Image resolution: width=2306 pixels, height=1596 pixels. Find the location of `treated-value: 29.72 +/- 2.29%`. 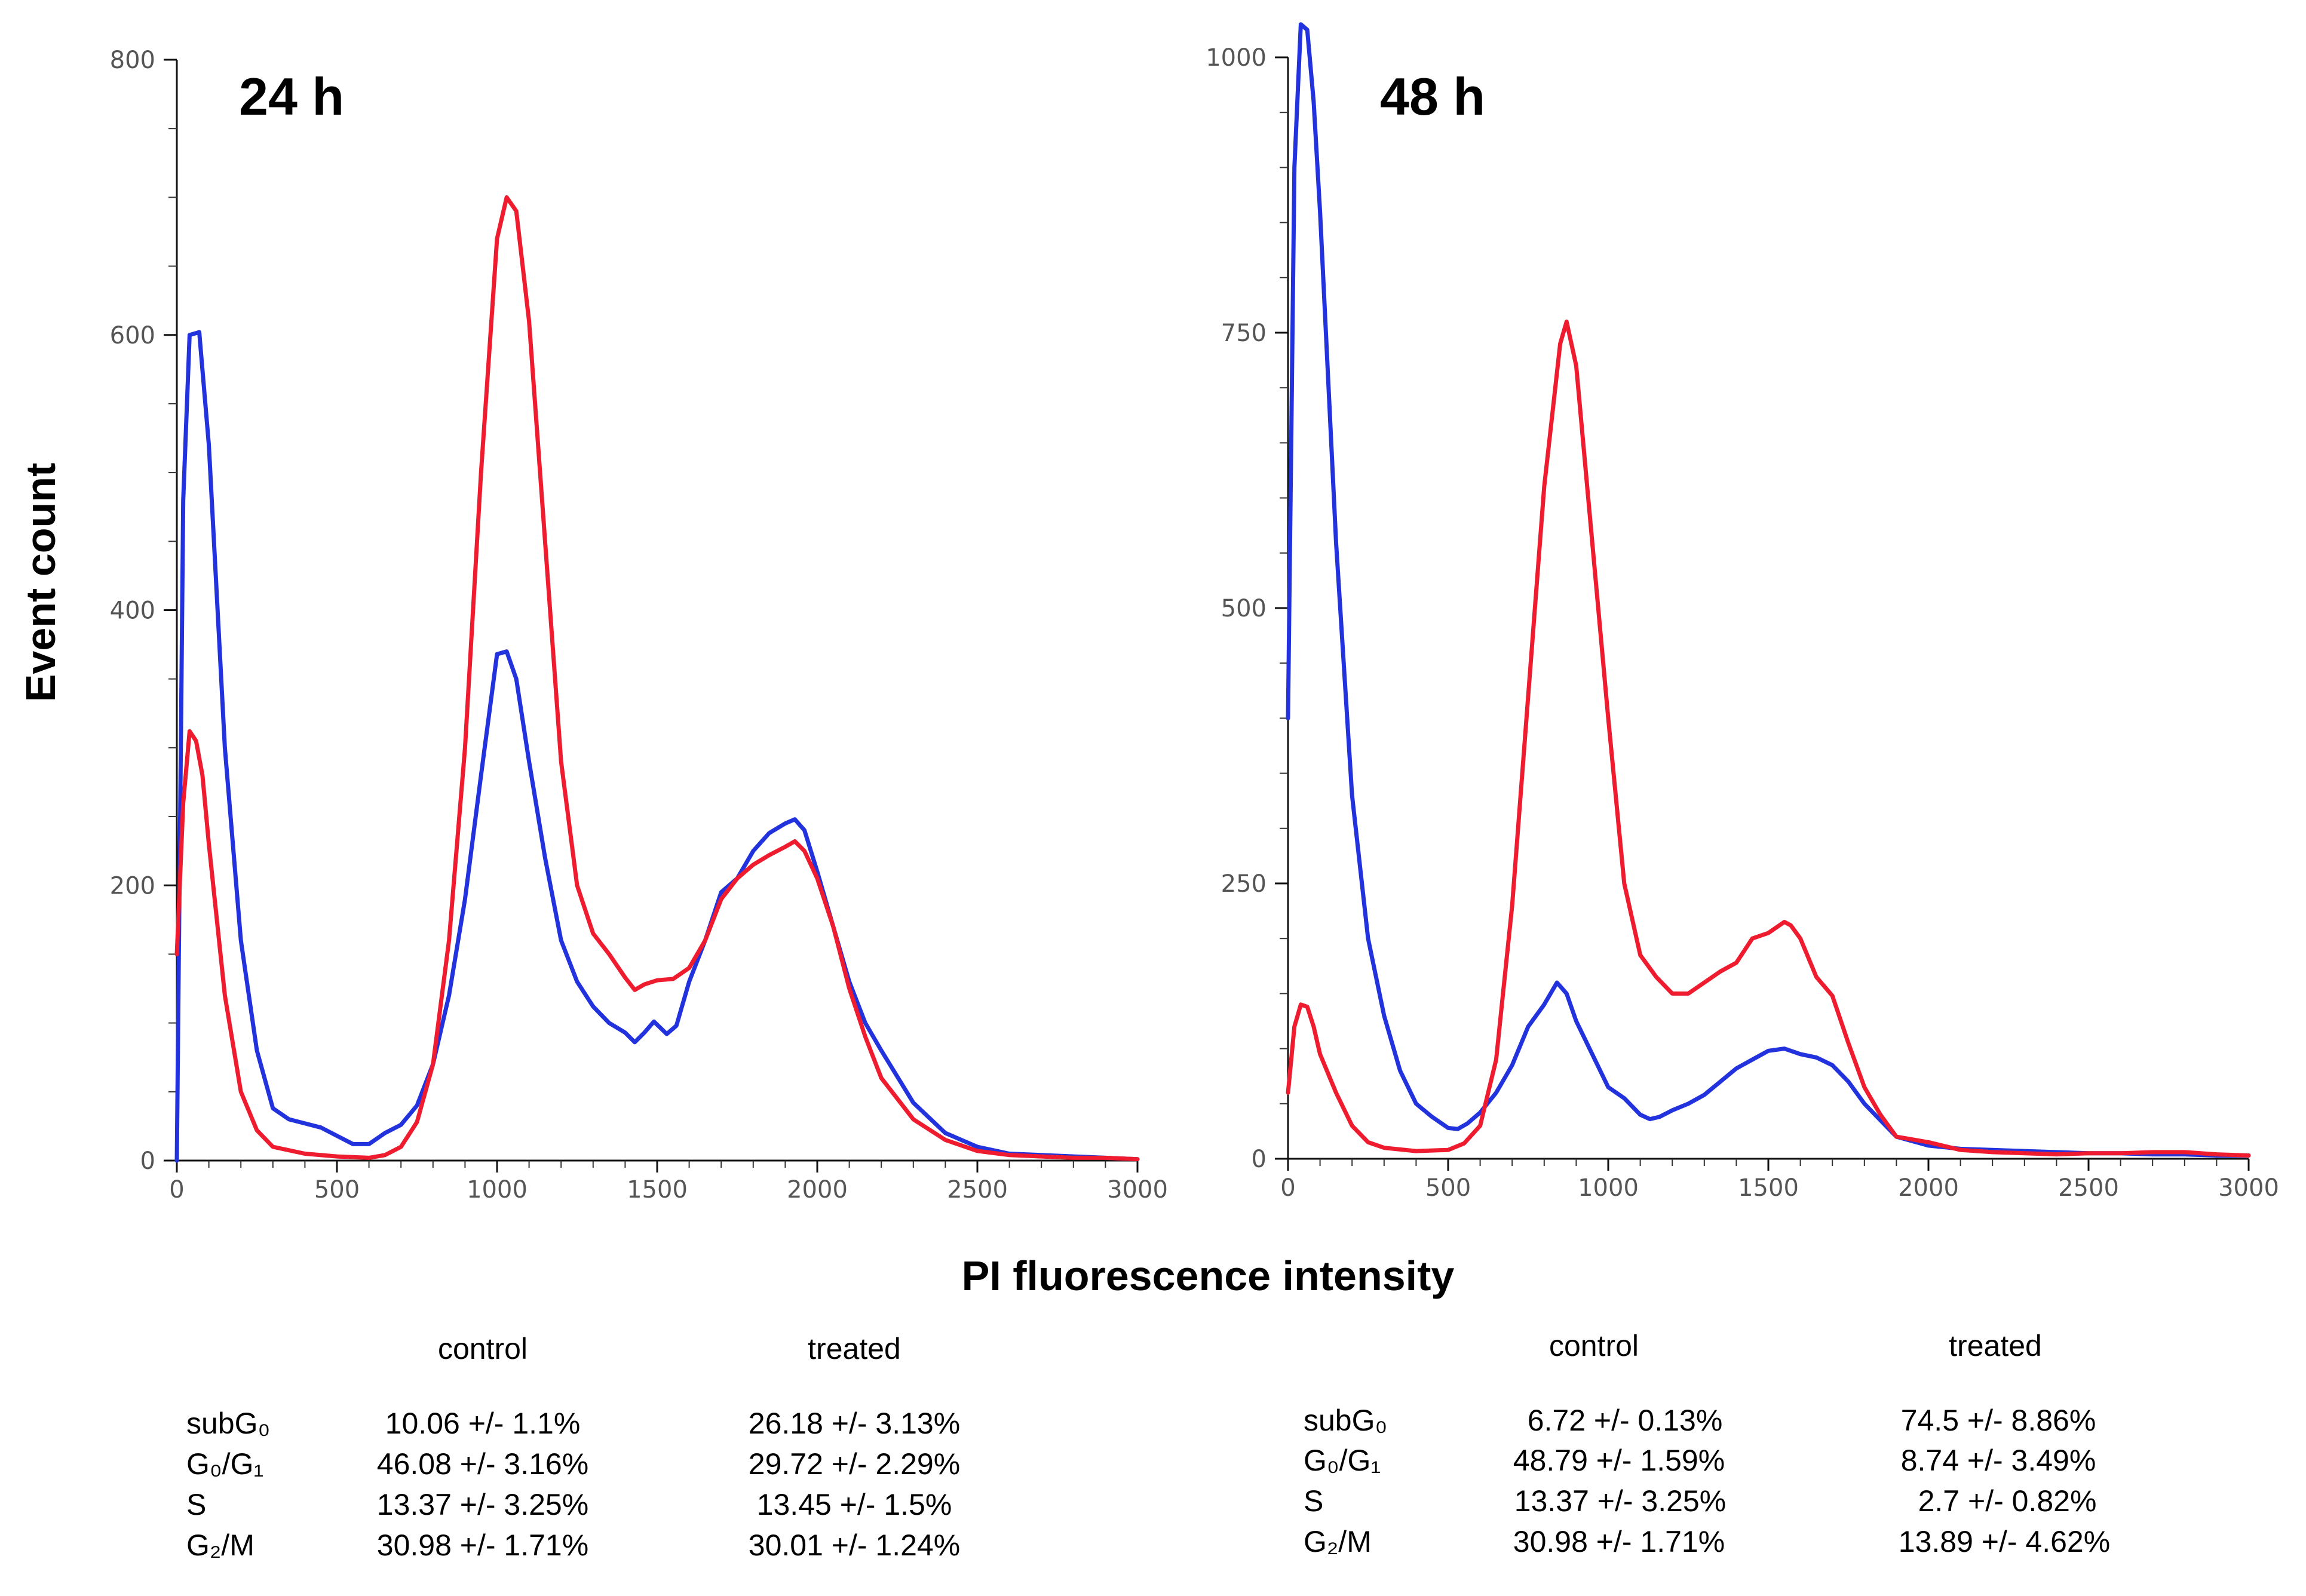

treated-value: 29.72 +/- 2.29% is located at coordinates (854, 1464).